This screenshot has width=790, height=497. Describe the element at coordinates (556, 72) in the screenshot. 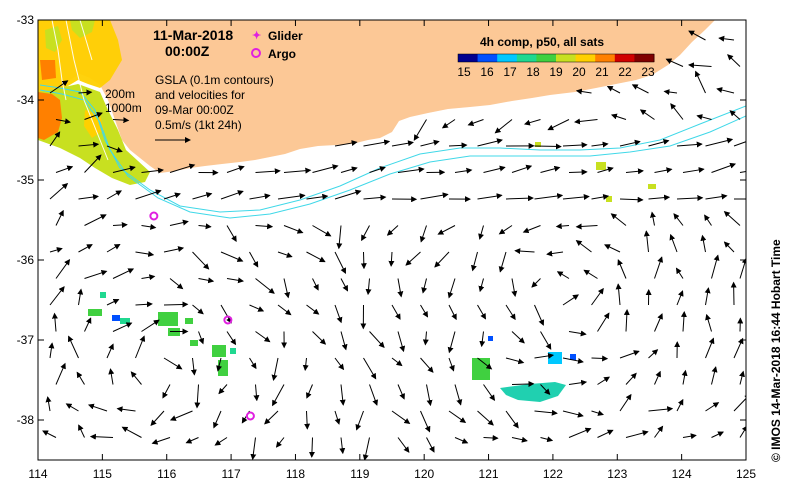

I see `colorbar-tick-label: 19` at that location.